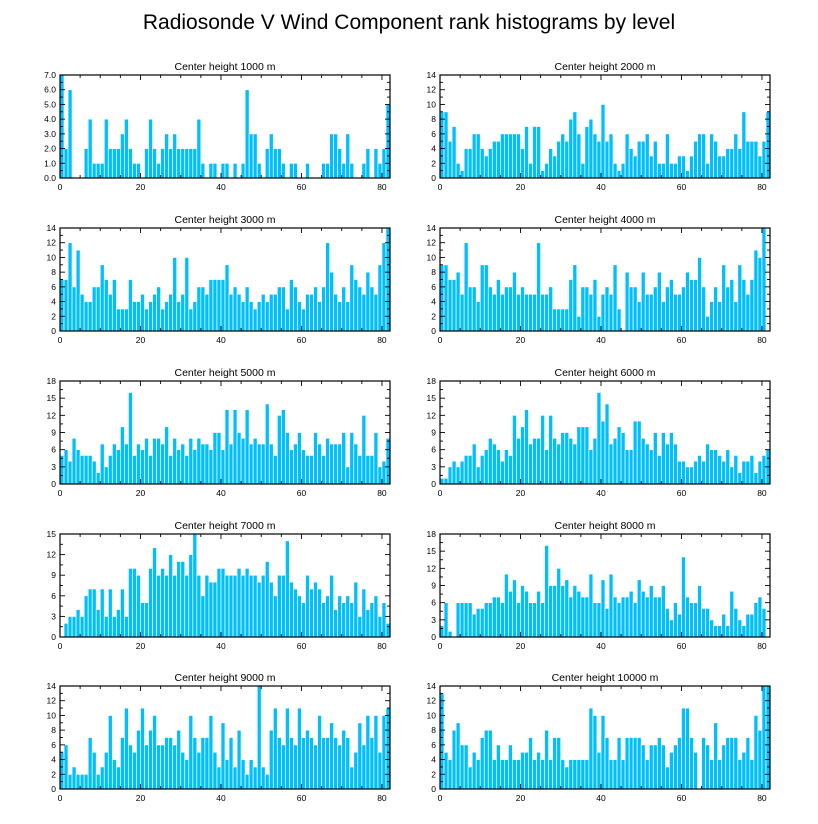 This screenshot has height=824, width=818. Describe the element at coordinates (60, 493) in the screenshot. I see `x-tick-label: 0` at that location.